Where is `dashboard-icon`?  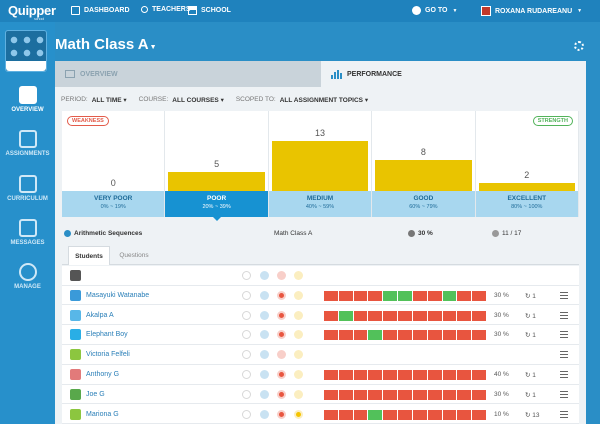 dashboard-icon is located at coordinates (75, 10).